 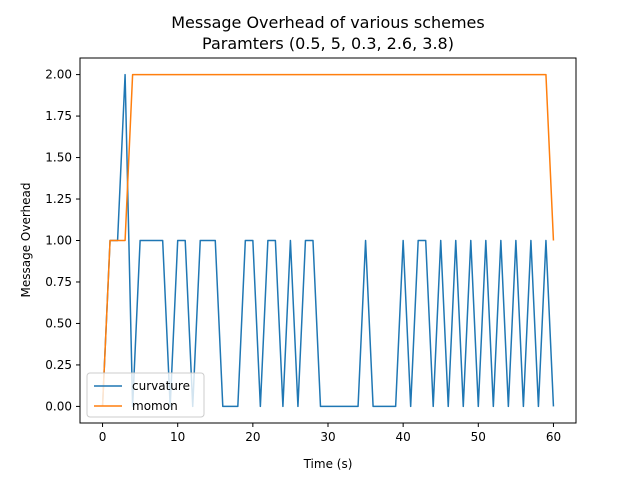 I want to click on x-axis-ticks: 0 10 20 30 40 50 60, so click(x=330, y=433).